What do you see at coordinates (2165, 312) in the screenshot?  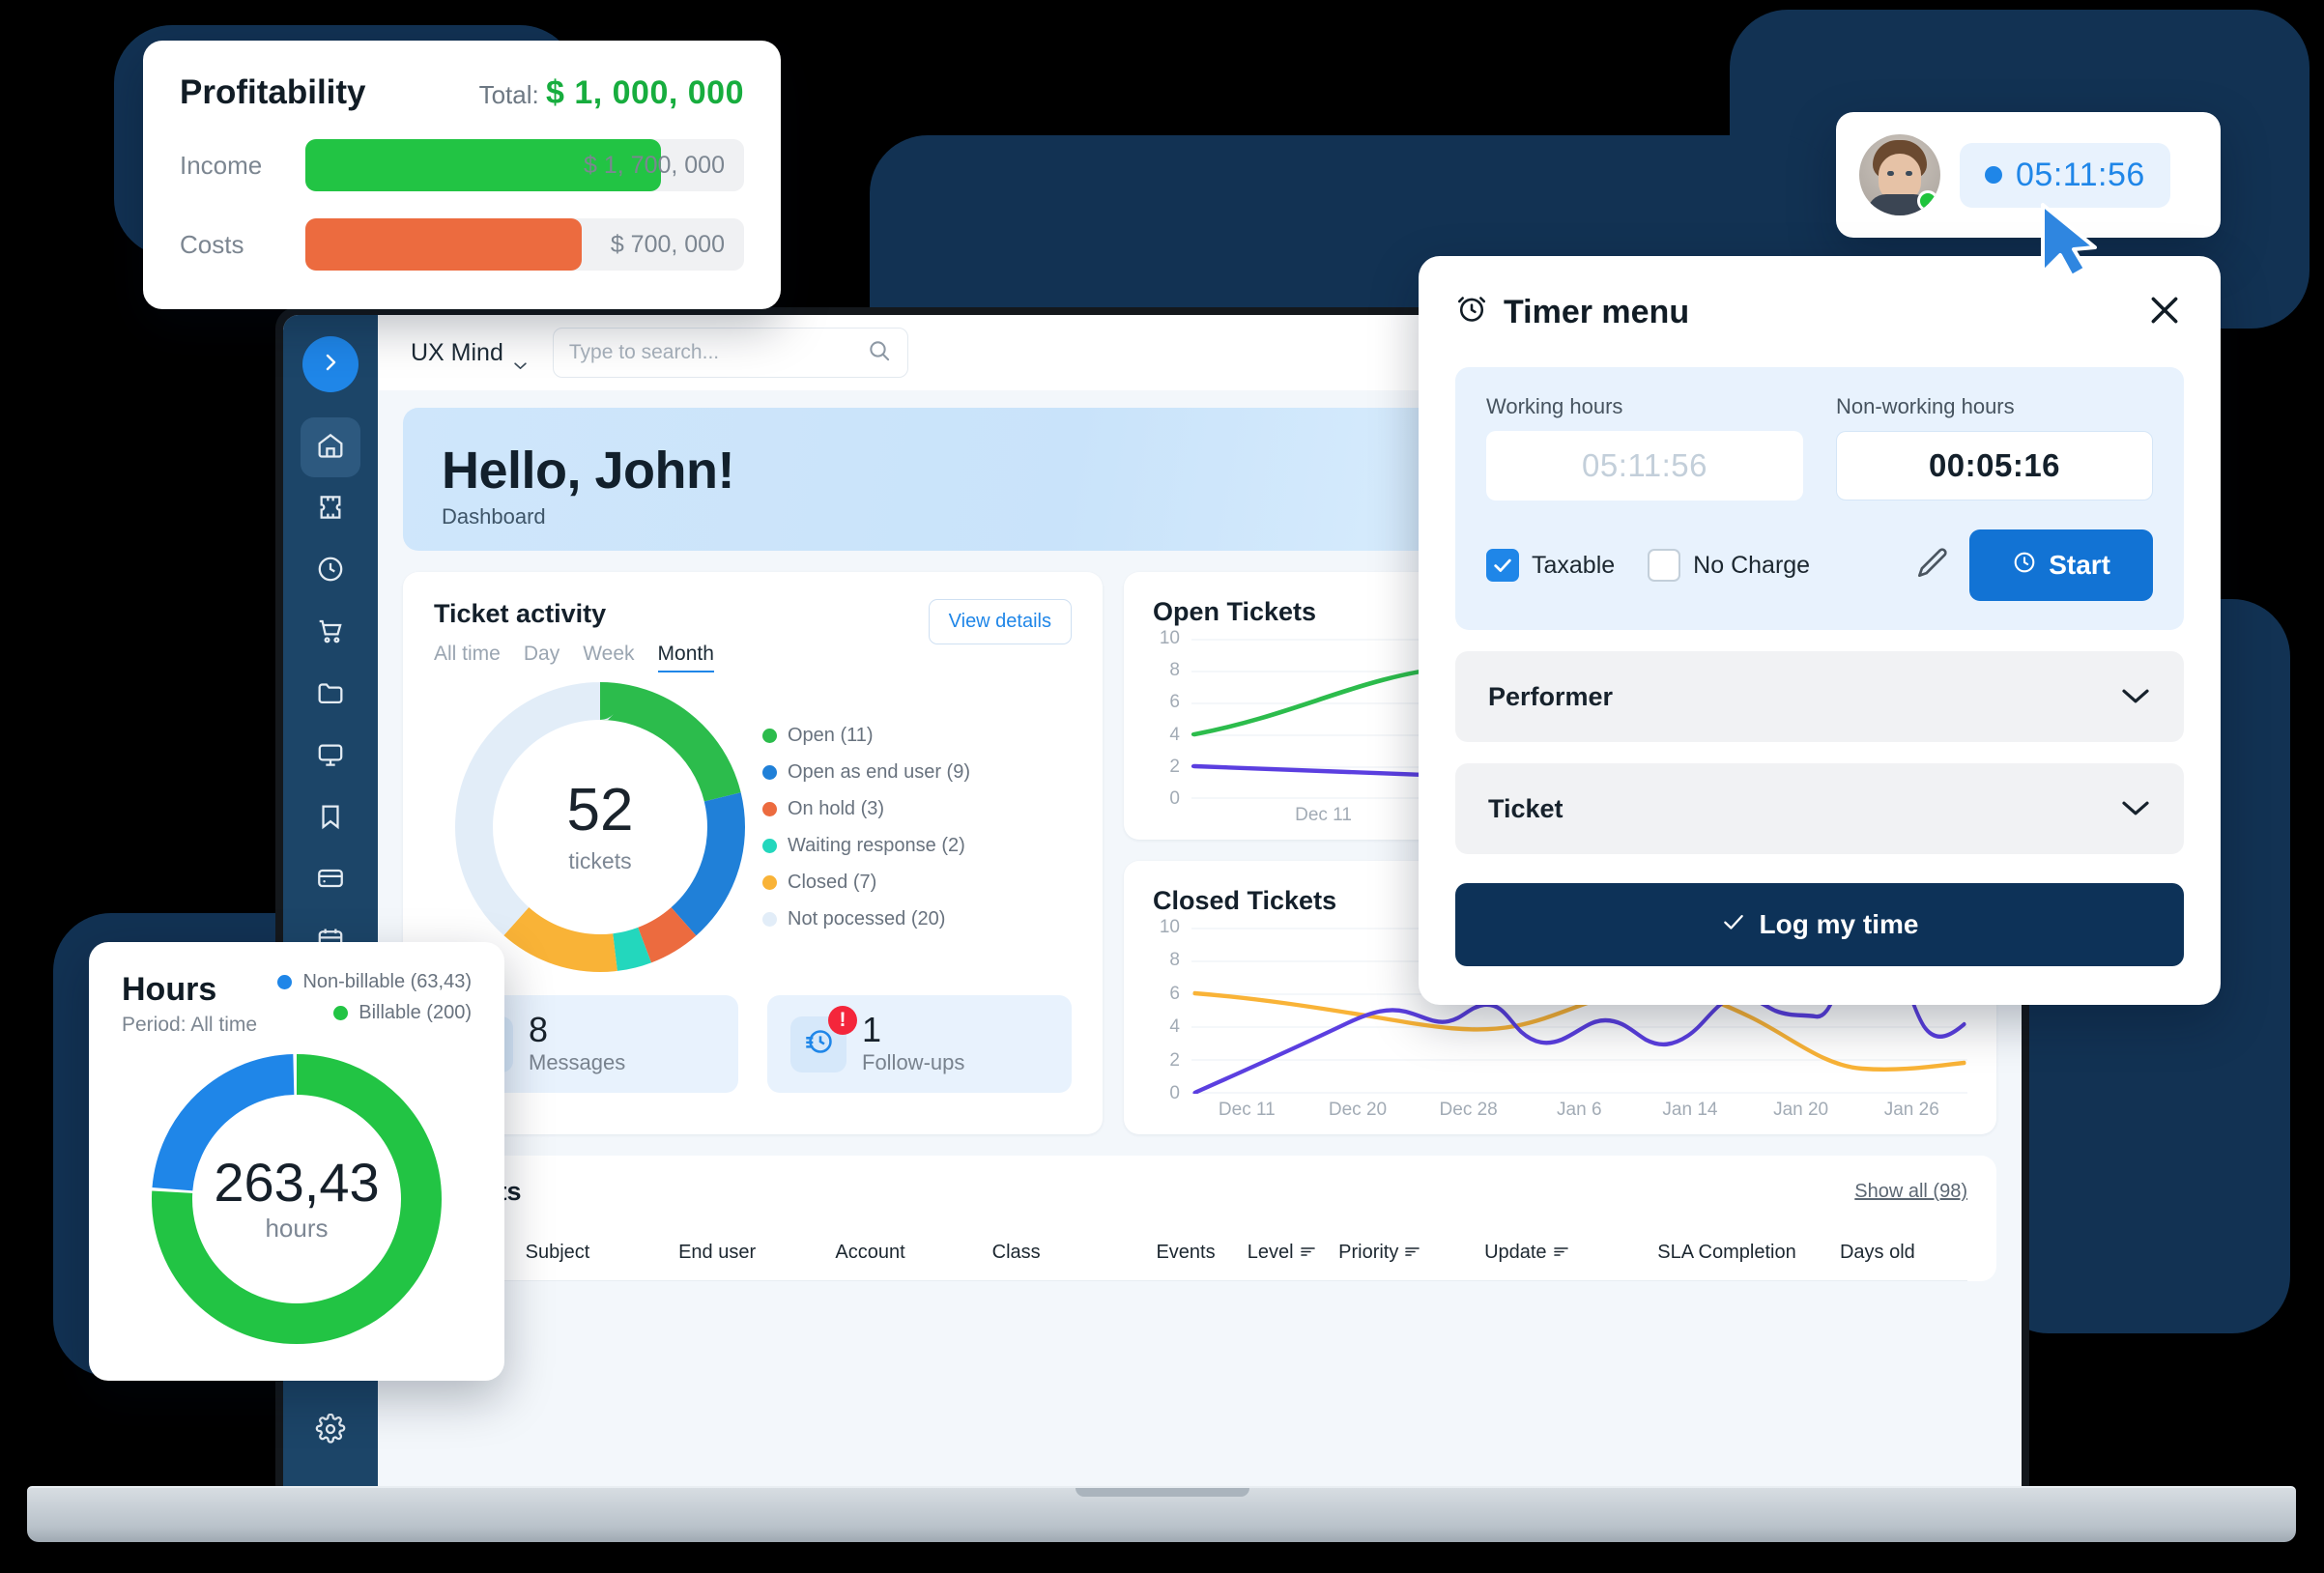 I see `close-icon` at bounding box center [2165, 312].